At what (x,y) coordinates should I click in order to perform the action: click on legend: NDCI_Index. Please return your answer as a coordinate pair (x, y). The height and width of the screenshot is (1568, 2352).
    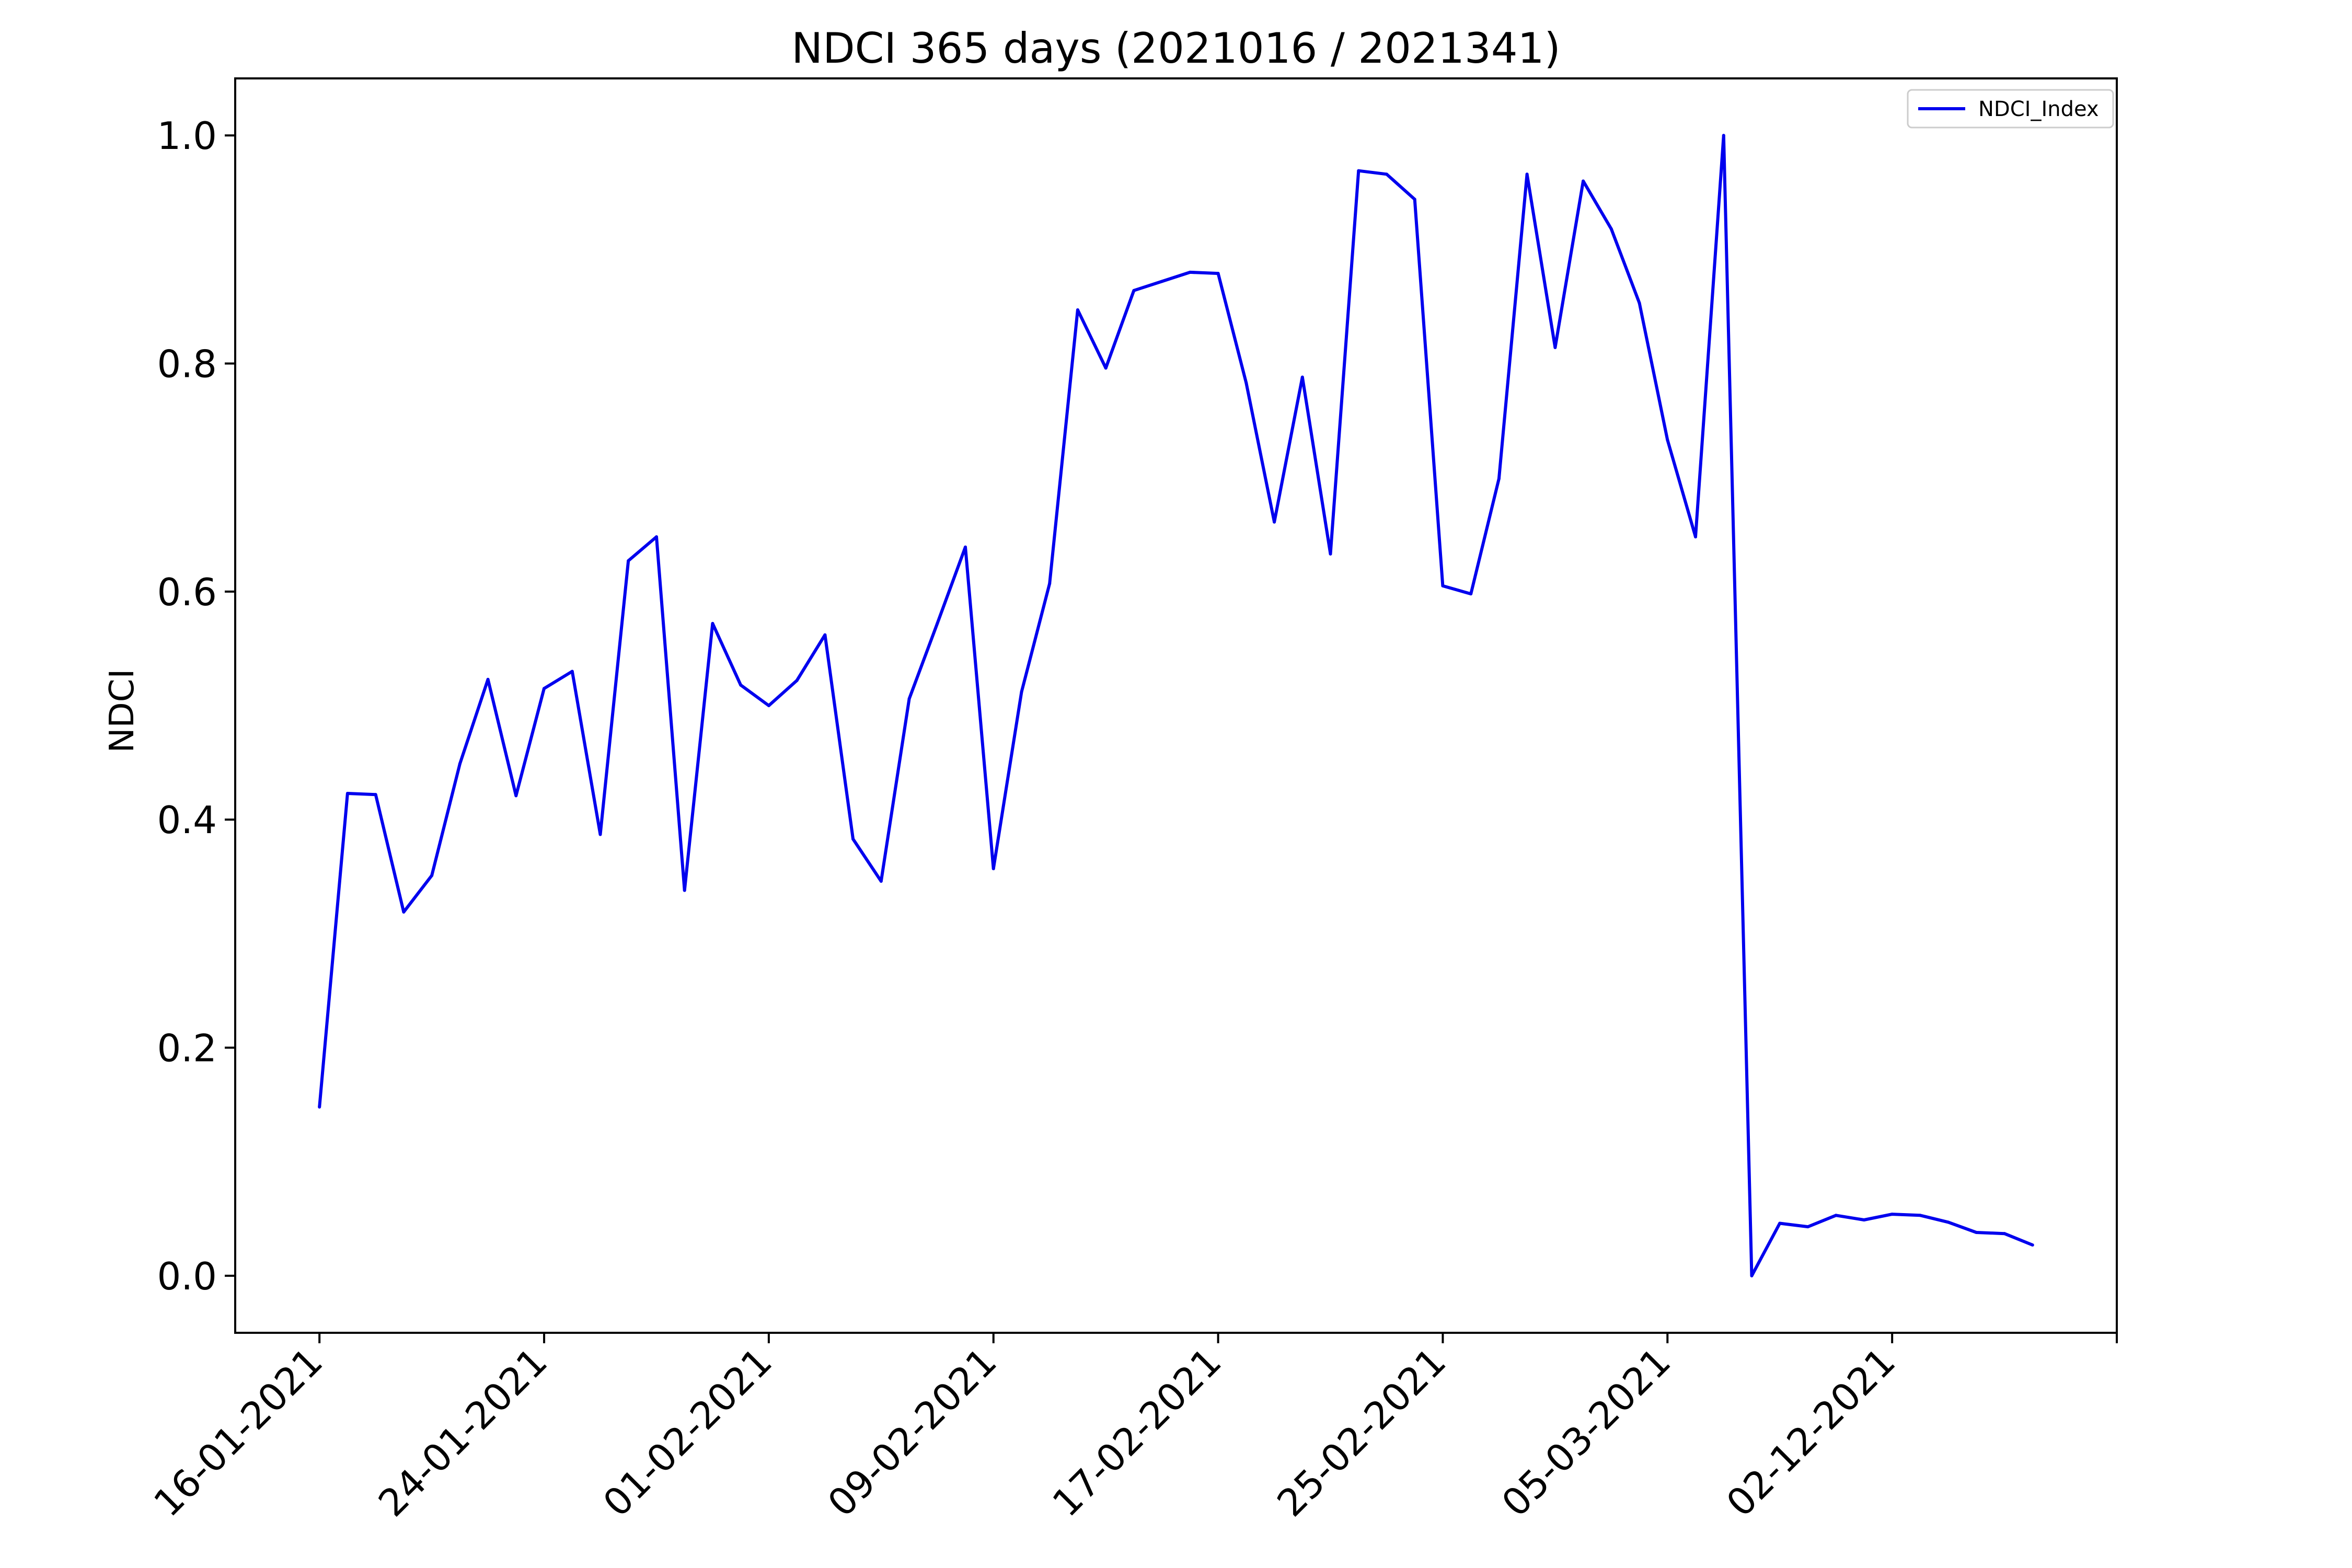
    Looking at the image, I should click on (2010, 109).